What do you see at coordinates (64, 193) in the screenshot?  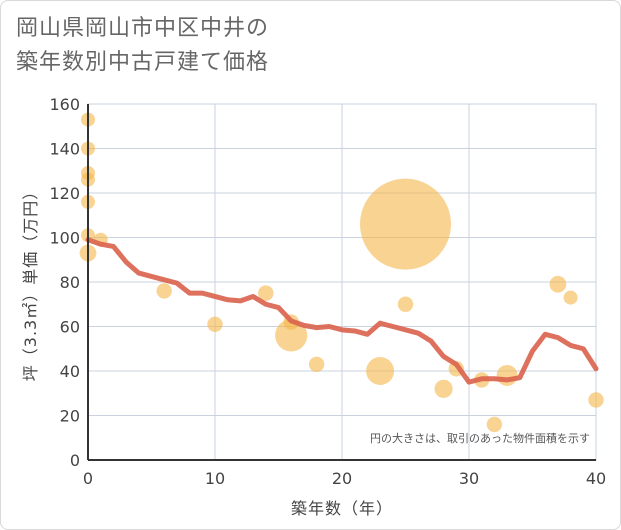 I see `y-tick-label: 120` at bounding box center [64, 193].